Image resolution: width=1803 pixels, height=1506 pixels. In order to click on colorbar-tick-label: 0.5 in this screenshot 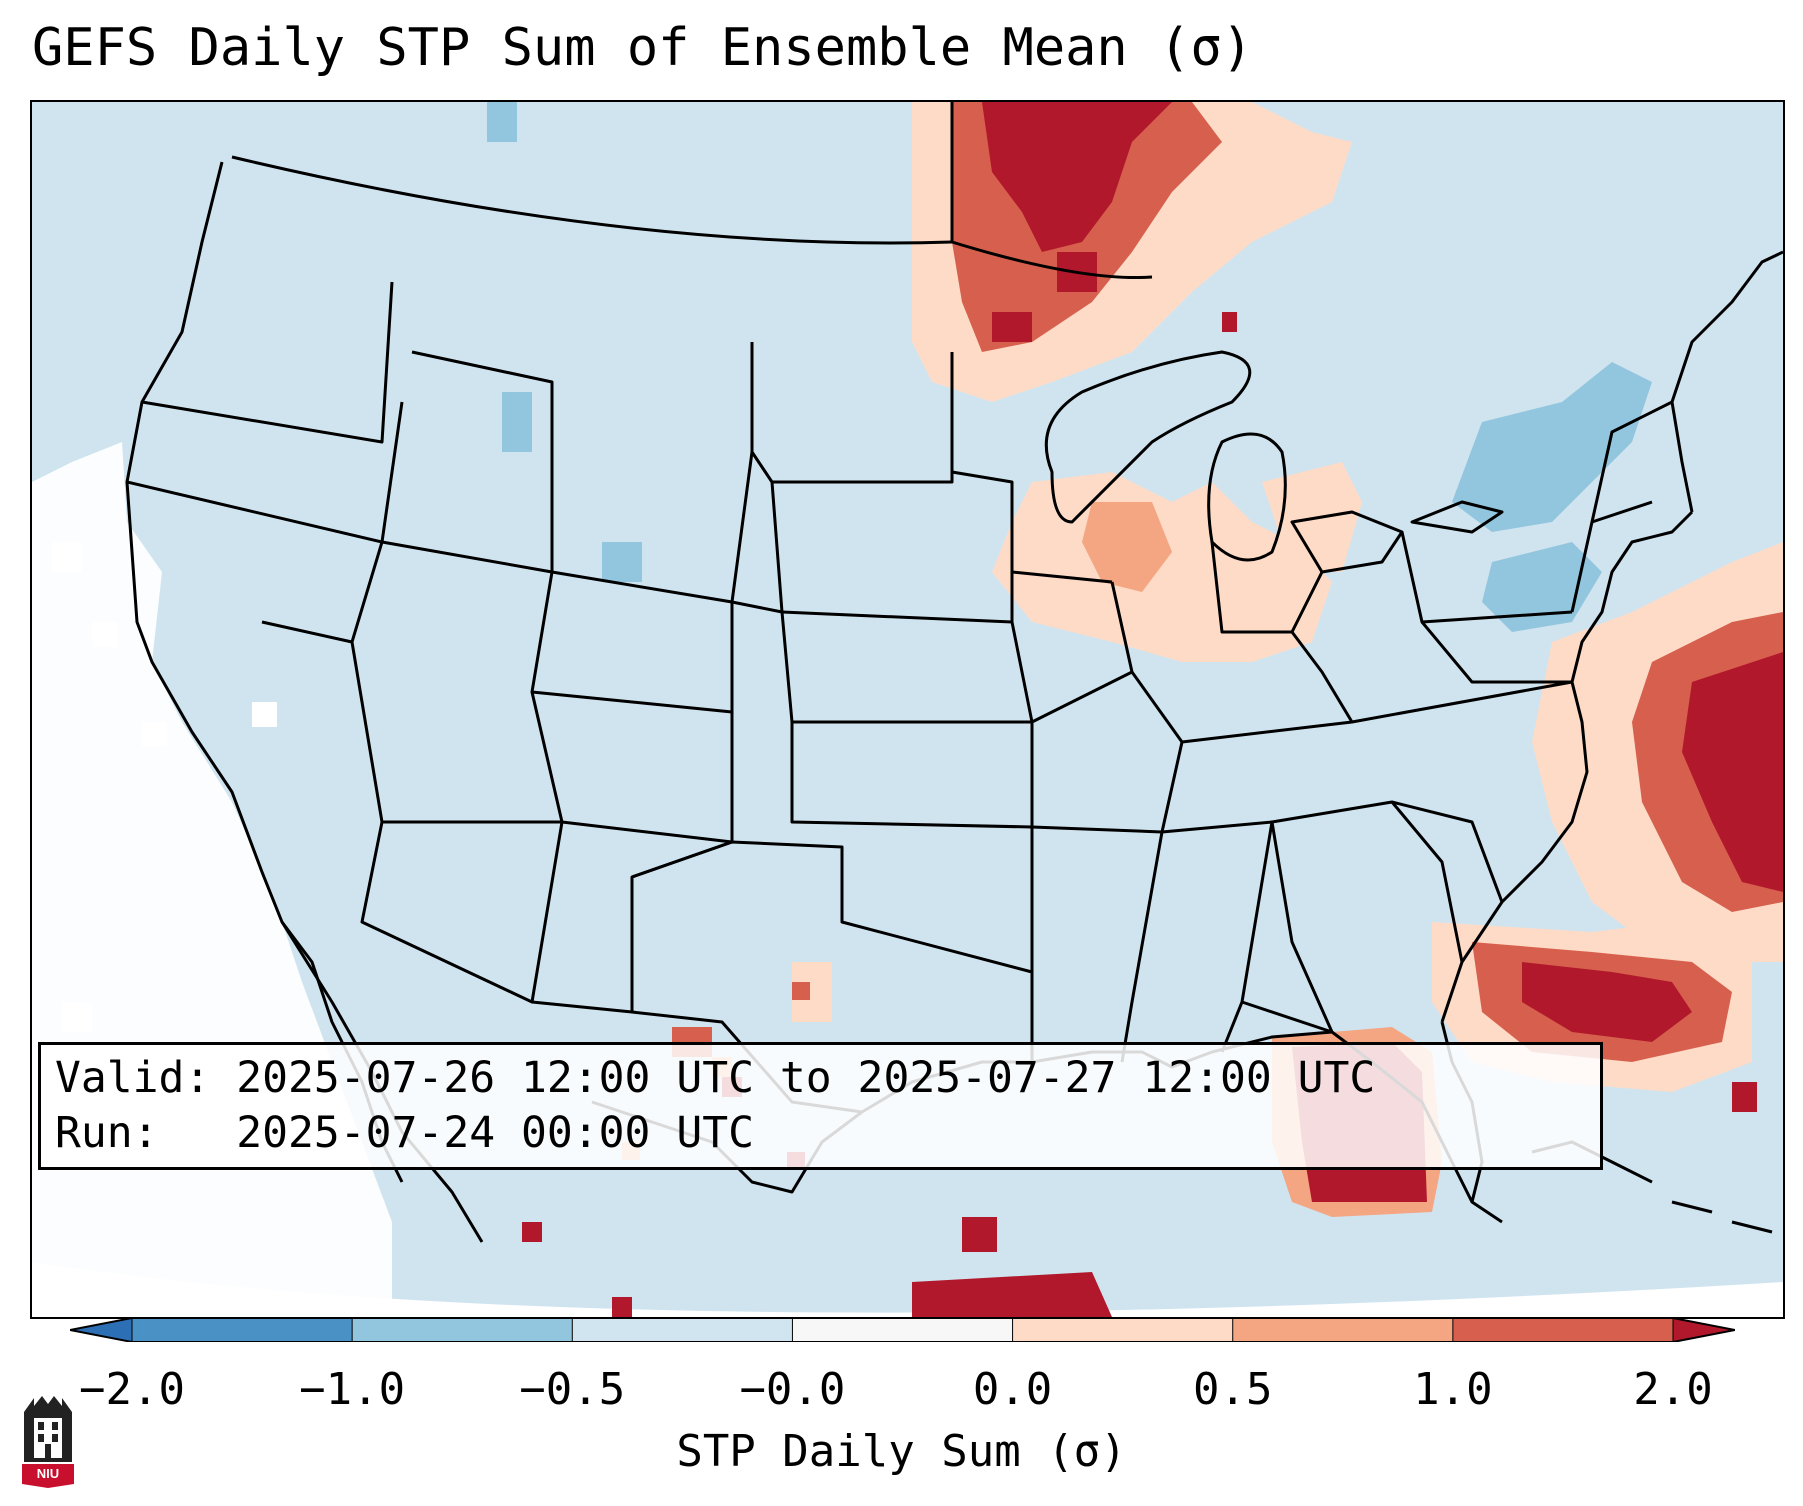, I will do `click(1232, 1389)`.